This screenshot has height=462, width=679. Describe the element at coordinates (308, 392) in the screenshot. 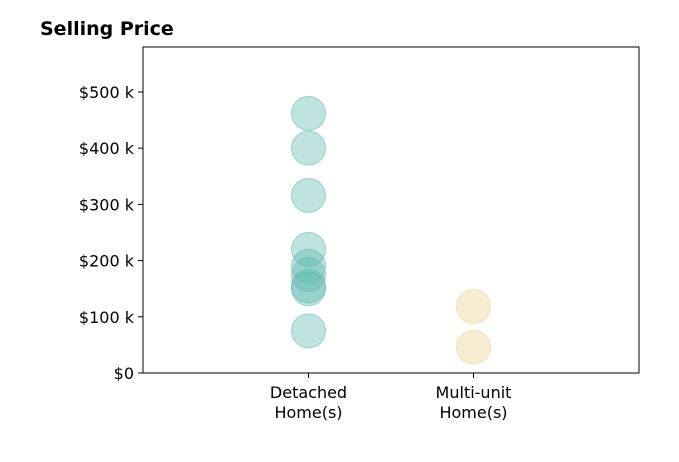

I see `x-tick-label: Detached` at that location.